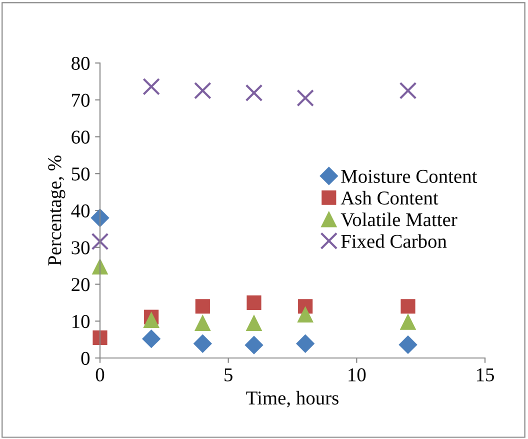 The width and height of the screenshot is (528, 439). What do you see at coordinates (292, 399) in the screenshot?
I see `x-axis-title: Time, hours` at bounding box center [292, 399].